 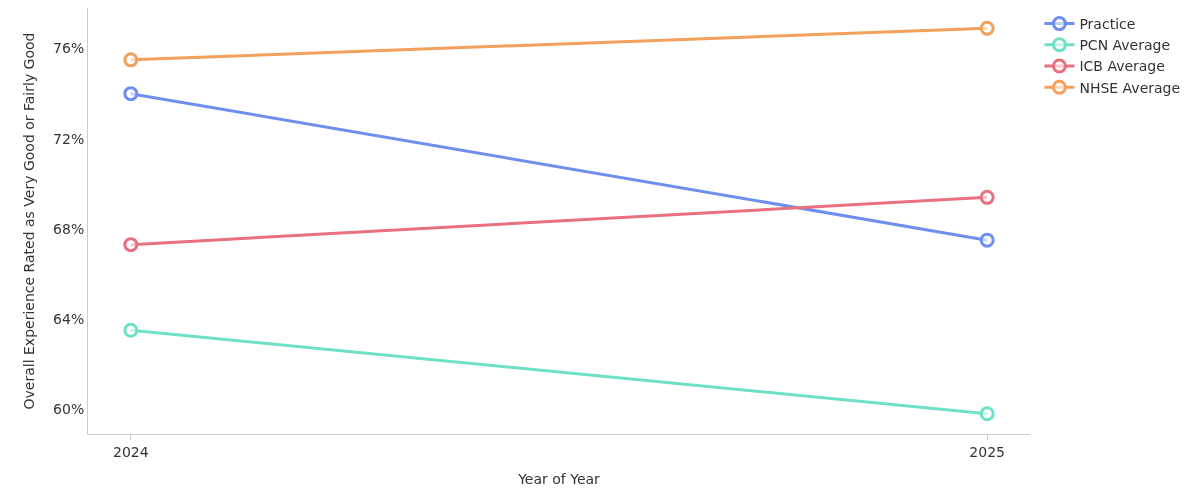 I want to click on y-tick-label: 64%, so click(x=69, y=318).